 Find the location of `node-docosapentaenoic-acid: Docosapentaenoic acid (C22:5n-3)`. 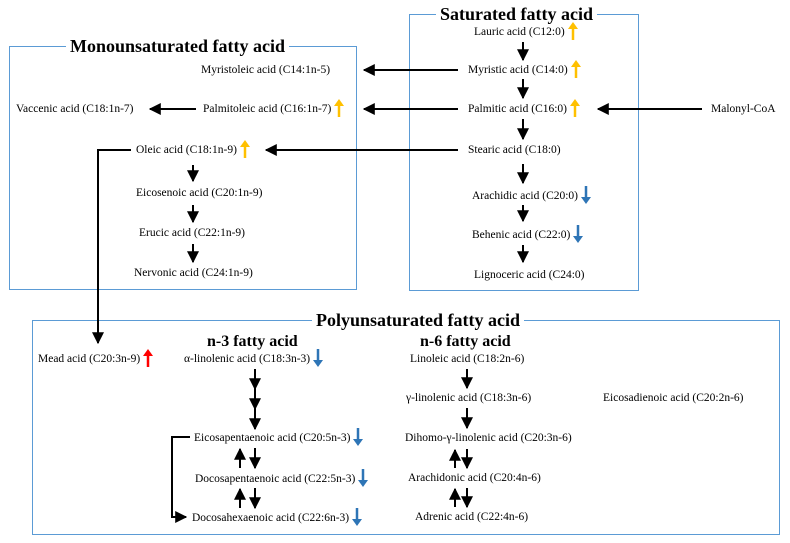

node-docosapentaenoic-acid: Docosapentaenoic acid (C22:5n-3) is located at coordinates (281, 478).